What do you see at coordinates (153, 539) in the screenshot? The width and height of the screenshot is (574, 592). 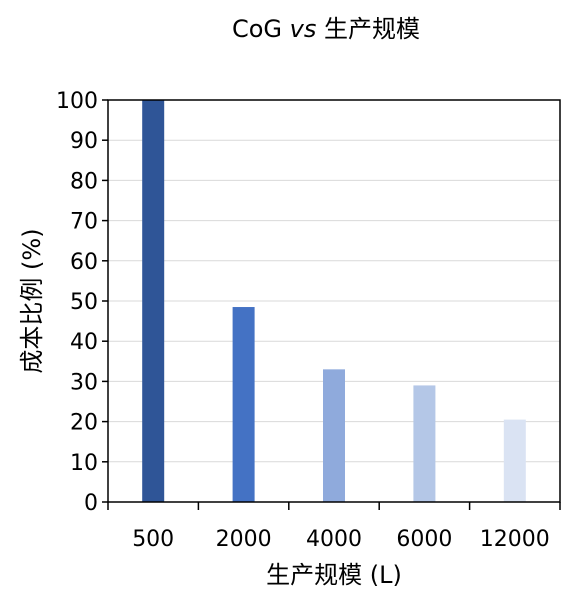 I see `x-tick-label: 500` at bounding box center [153, 539].